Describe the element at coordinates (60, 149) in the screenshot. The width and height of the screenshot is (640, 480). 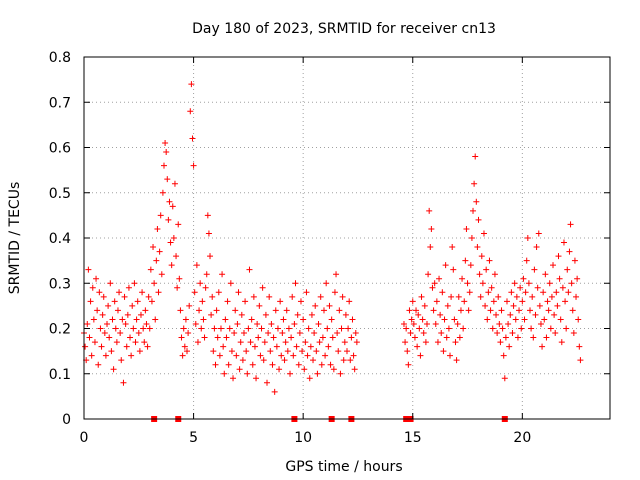
I see `y-tick-label: 0.6` at that location.